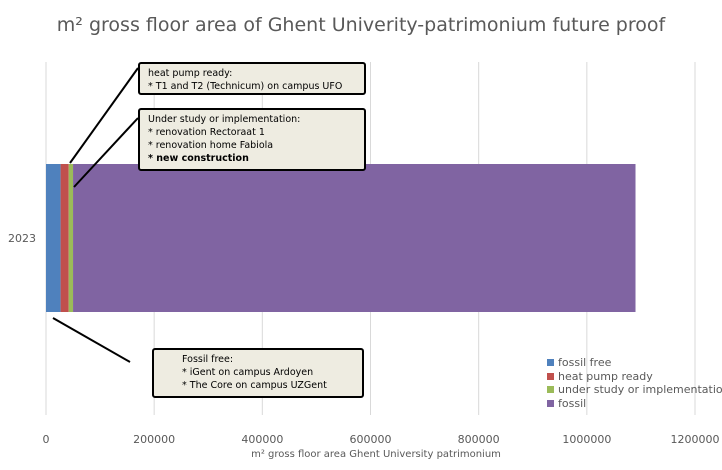 The height and width of the screenshot is (470, 722). I want to click on callout-line: * T1 and T2 (Technicum) on campus UFO, so click(245, 86).